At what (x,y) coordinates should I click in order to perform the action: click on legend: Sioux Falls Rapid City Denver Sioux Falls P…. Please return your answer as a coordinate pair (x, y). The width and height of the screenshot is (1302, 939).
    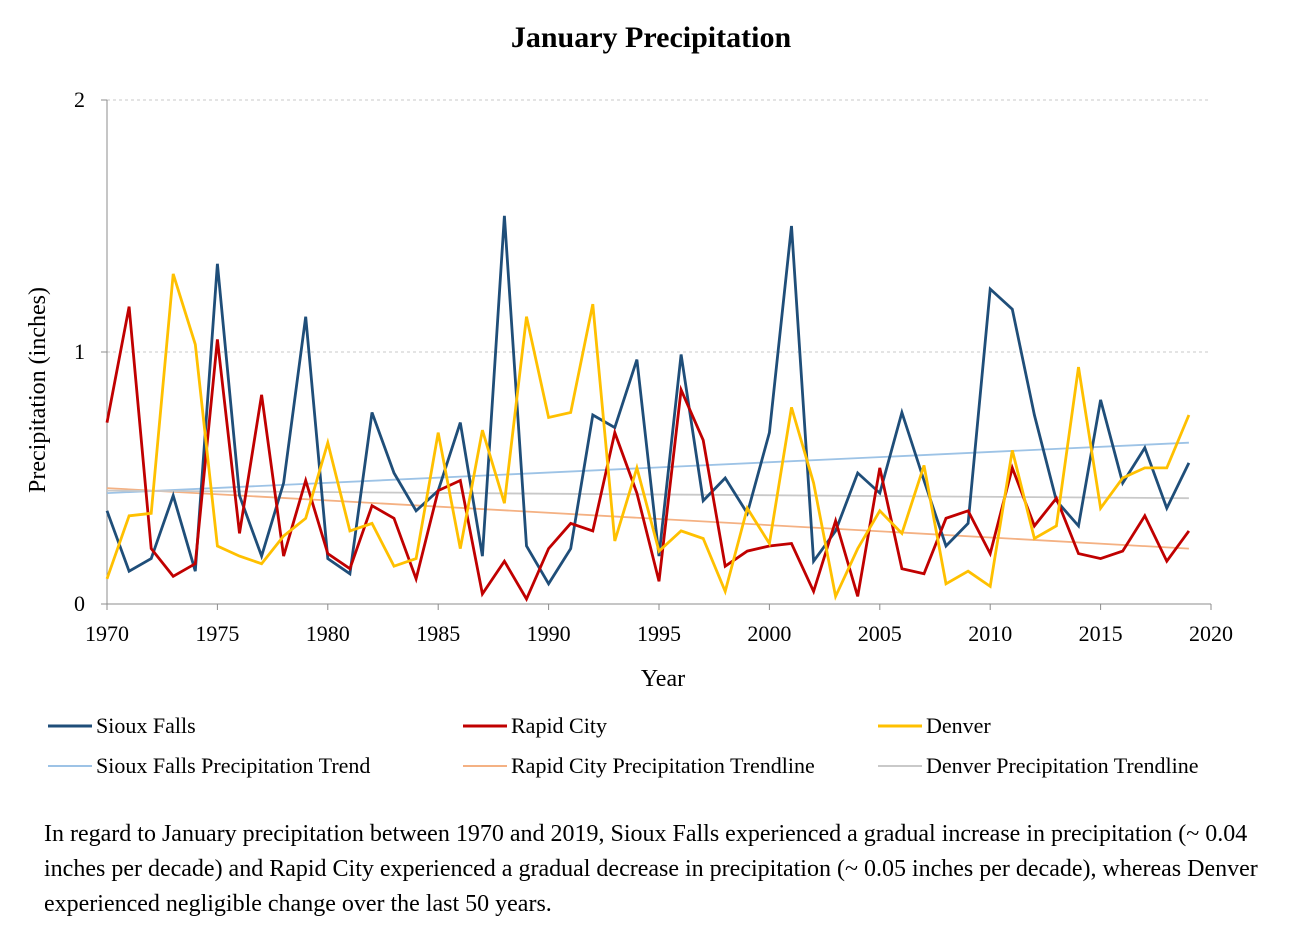
    Looking at the image, I should click on (623, 745).